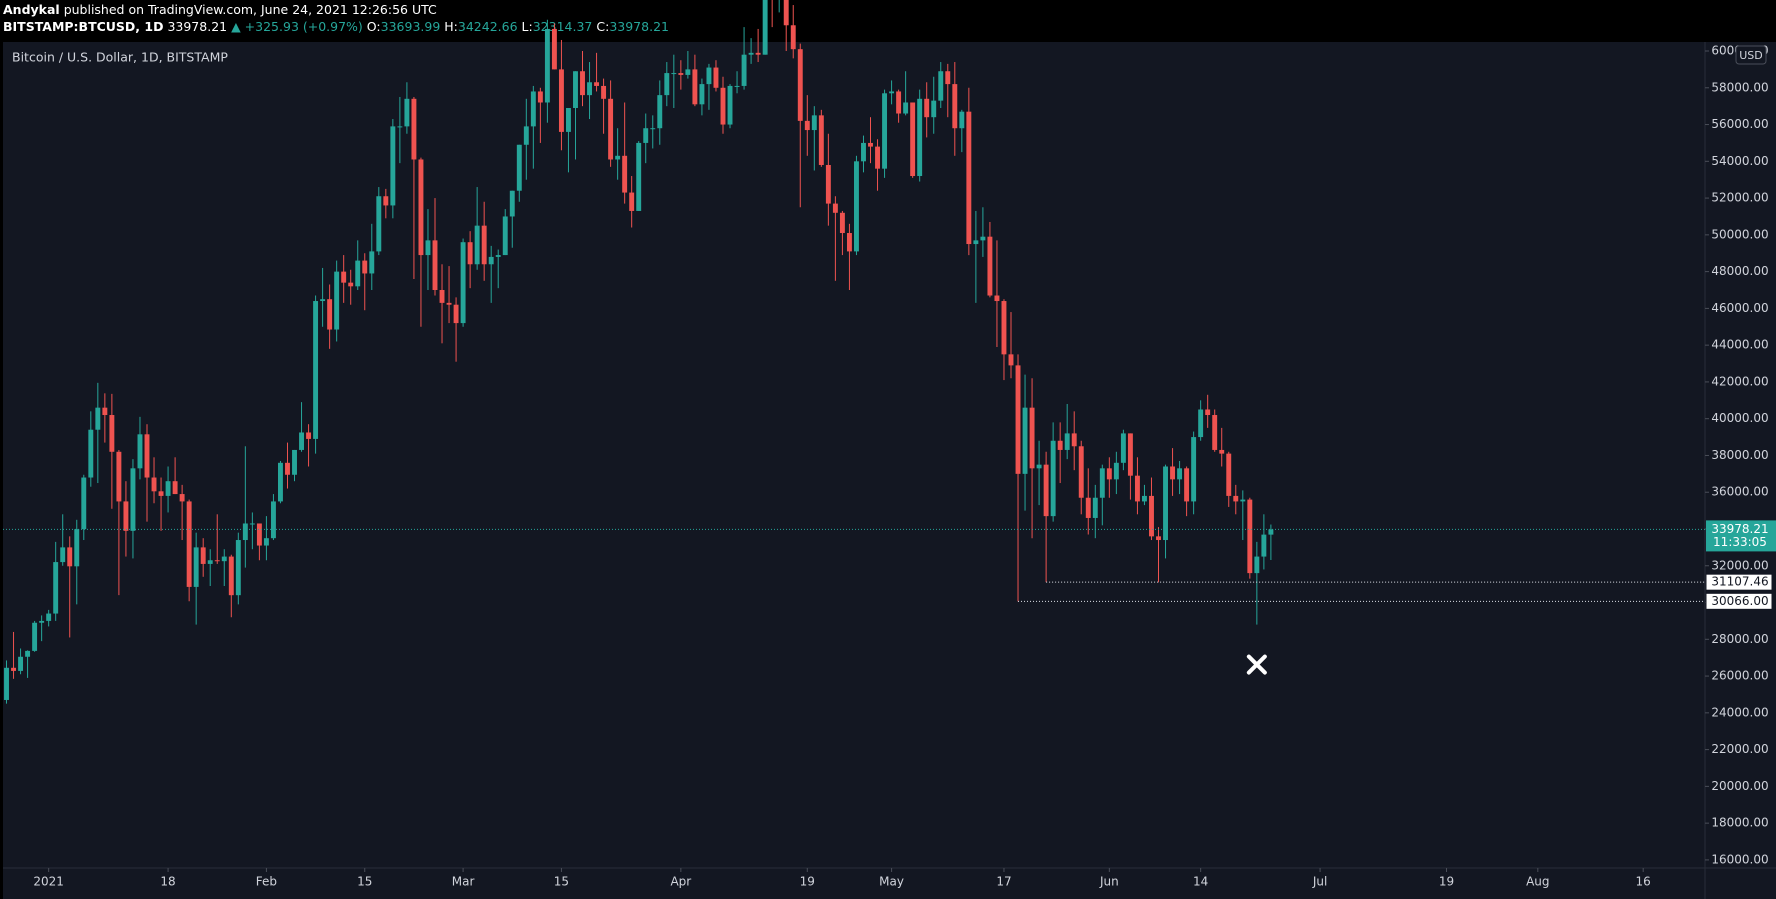 The height and width of the screenshot is (899, 1776). Describe the element at coordinates (297, 26) in the screenshot. I see `change: ▲ +325.93 (+0.97%)` at that location.